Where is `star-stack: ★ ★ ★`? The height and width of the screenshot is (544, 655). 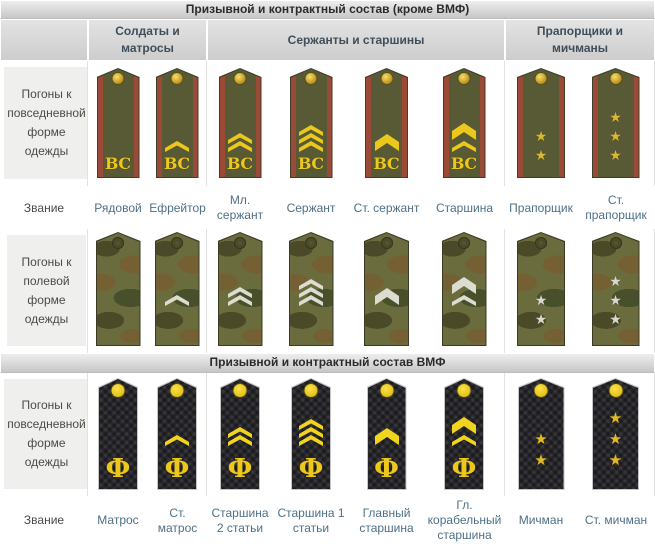
star-stack: ★ ★ ★ is located at coordinates (615, 300).